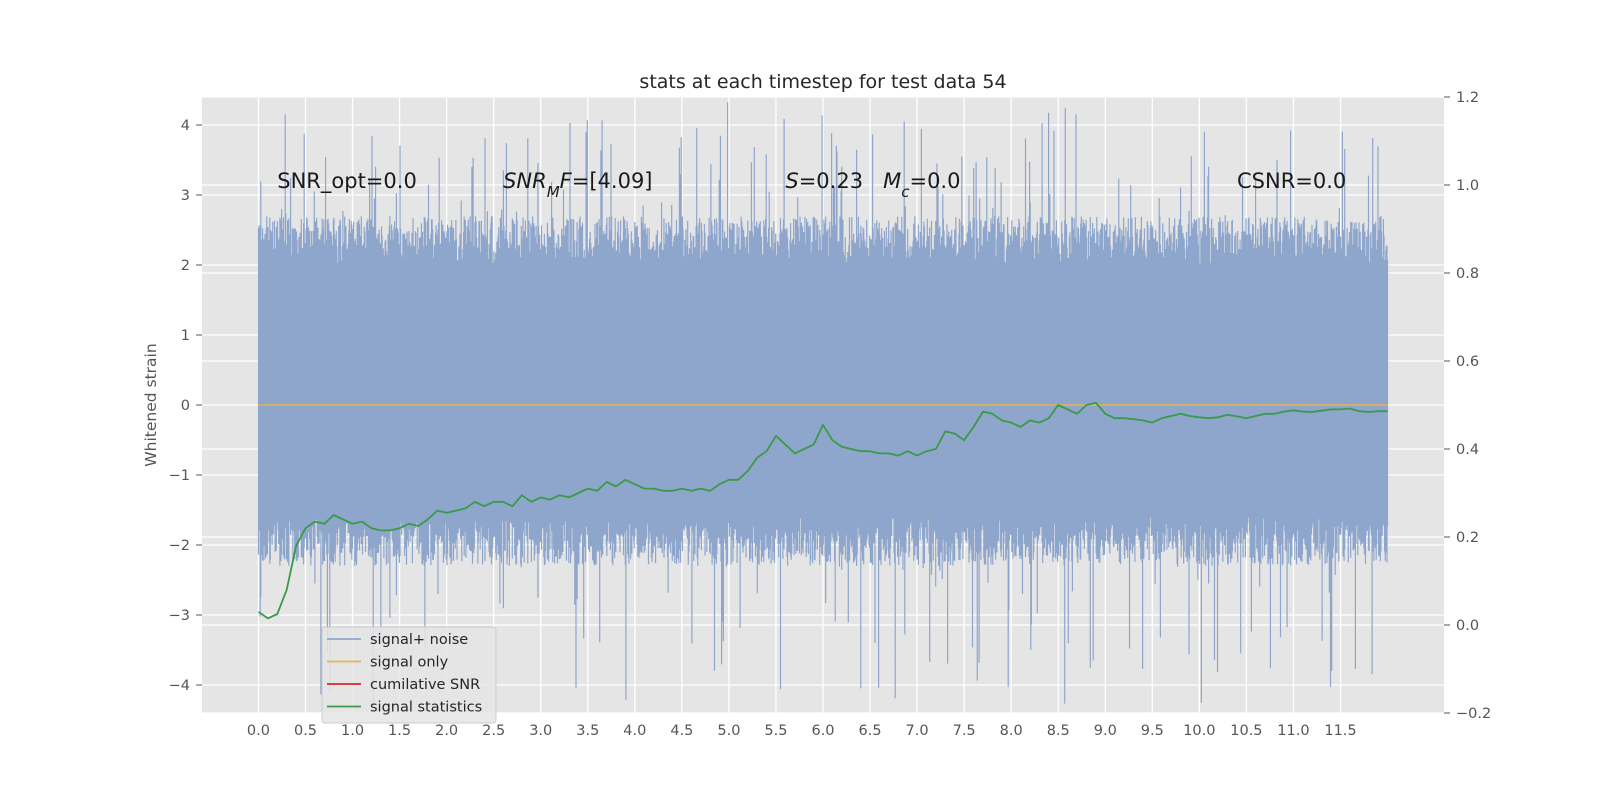 The image size is (1600, 800). Describe the element at coordinates (179, 686) in the screenshot. I see `y-tick-label-0: −4` at that location.